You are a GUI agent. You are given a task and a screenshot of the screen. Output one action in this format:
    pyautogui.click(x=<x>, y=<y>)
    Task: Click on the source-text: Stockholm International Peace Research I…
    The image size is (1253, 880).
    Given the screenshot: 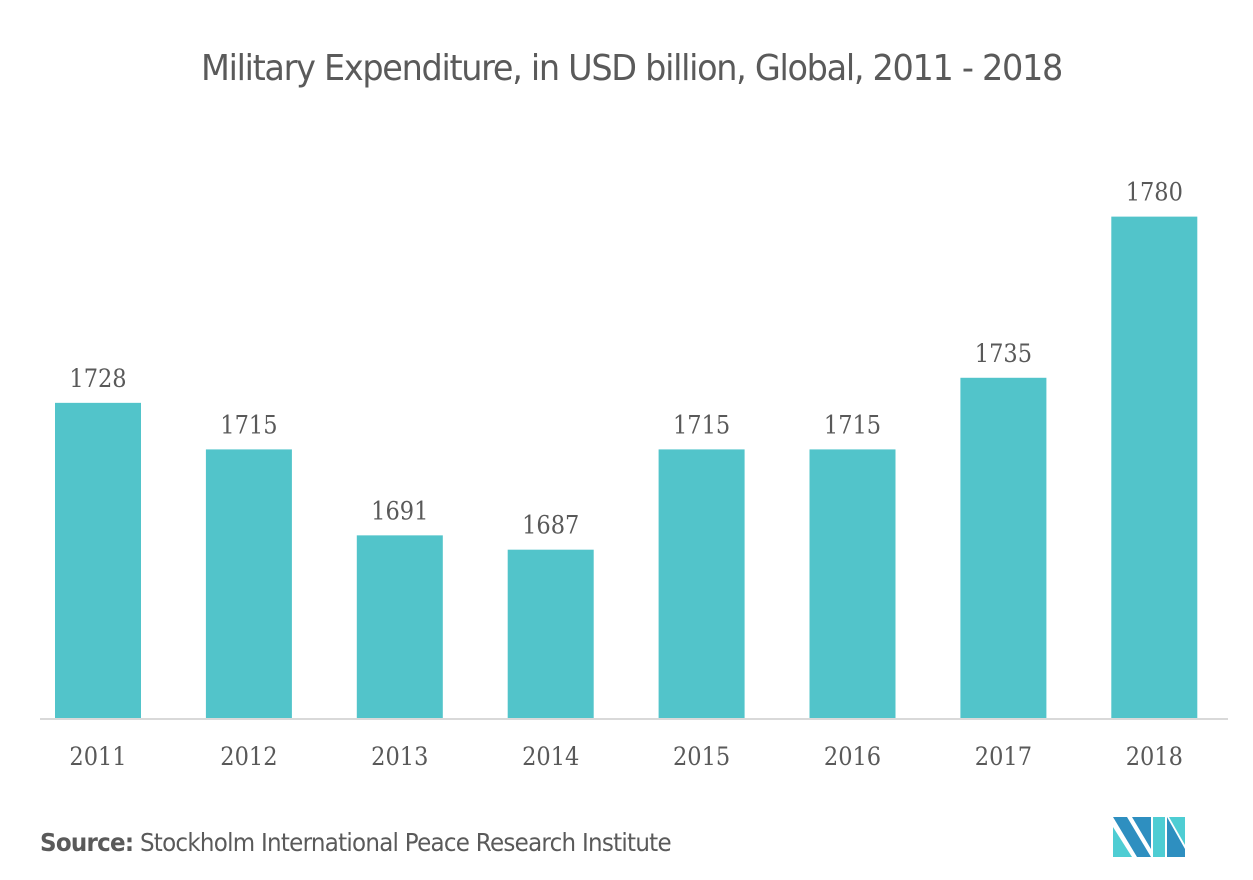 What is the action you would take?
    pyautogui.click(x=402, y=842)
    